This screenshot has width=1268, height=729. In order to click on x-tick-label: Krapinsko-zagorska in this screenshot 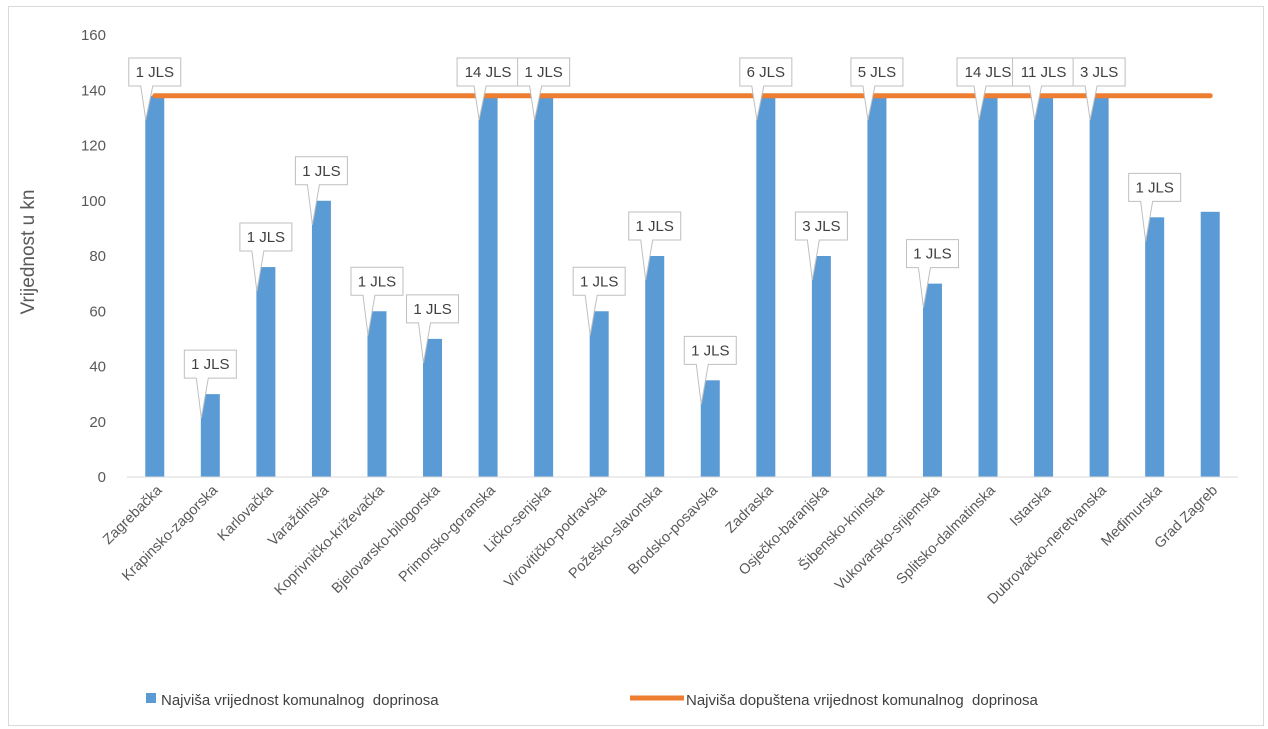, I will do `click(170, 533)`.